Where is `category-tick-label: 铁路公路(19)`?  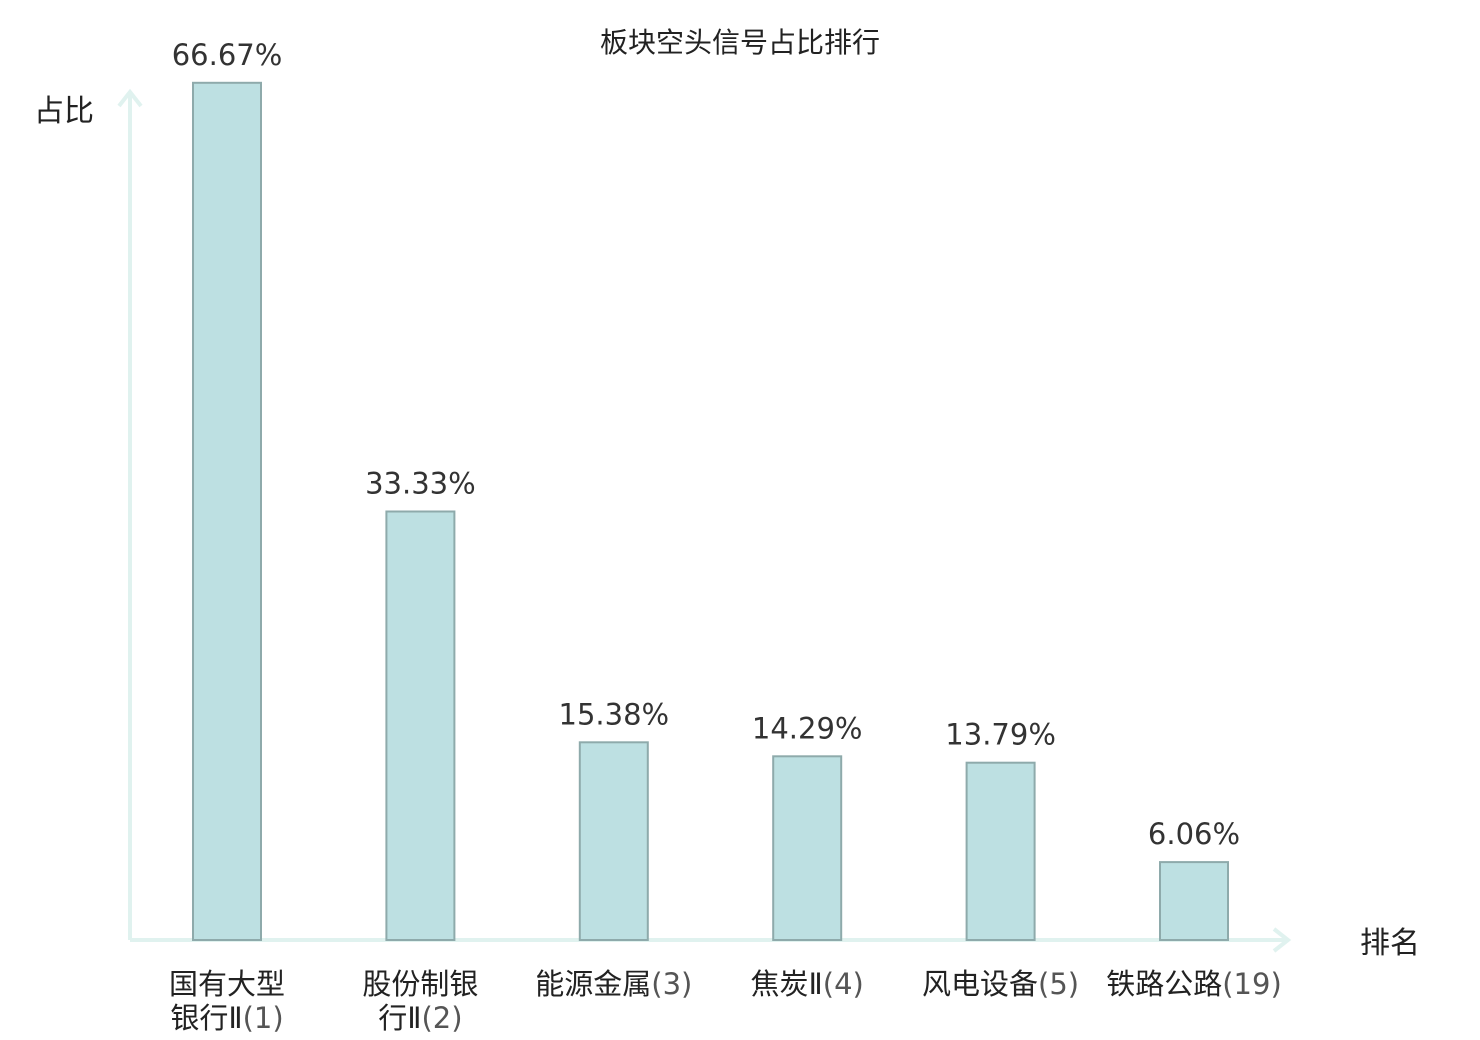
category-tick-label: 铁路公路(19) is located at coordinates (1194, 984).